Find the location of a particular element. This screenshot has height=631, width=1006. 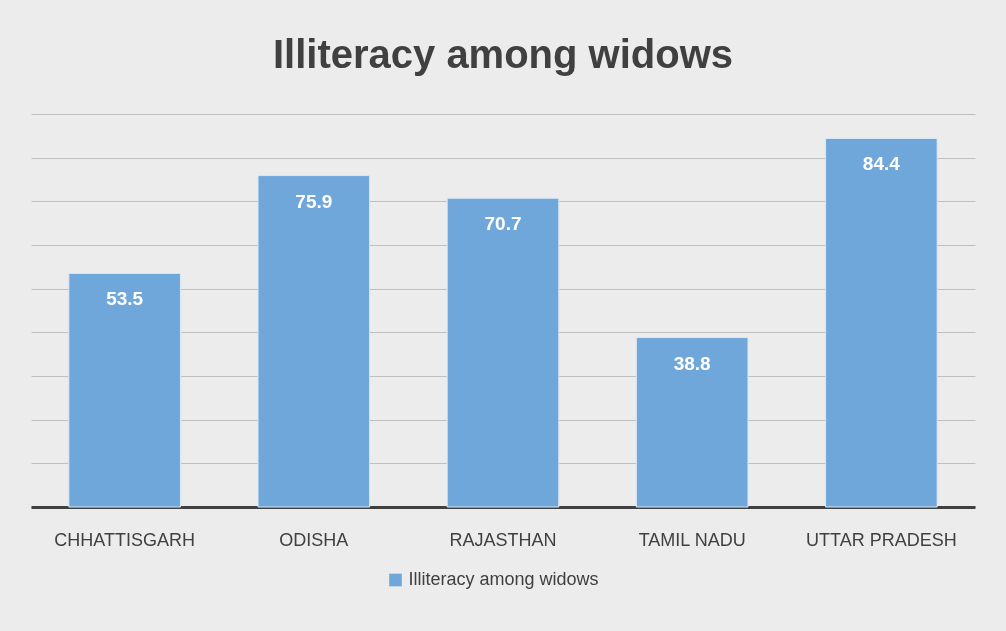

data-label: 70.7 is located at coordinates (503, 224).